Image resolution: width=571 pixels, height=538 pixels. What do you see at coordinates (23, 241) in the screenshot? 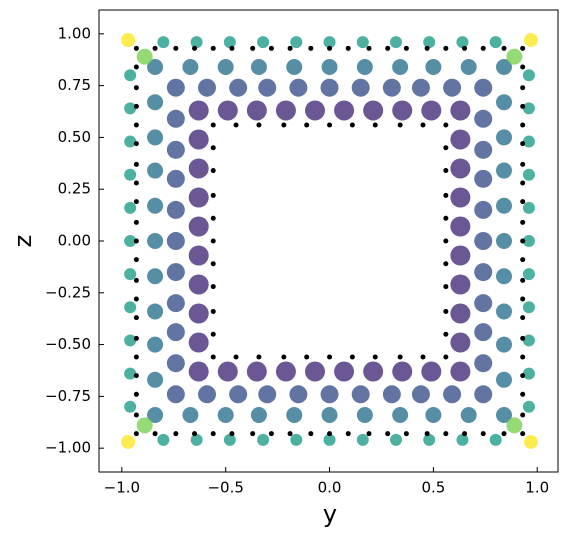
I see `y-axis-label: z` at bounding box center [23, 241].